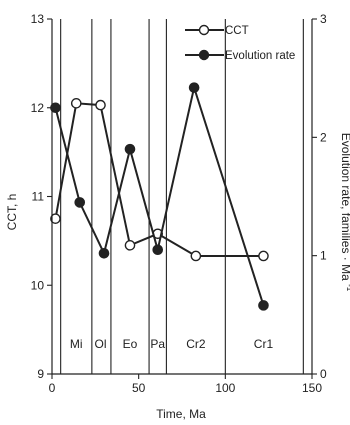 The height and width of the screenshot is (425, 350). What do you see at coordinates (323, 19) in the screenshot?
I see `y-right-tick-label: 3` at bounding box center [323, 19].